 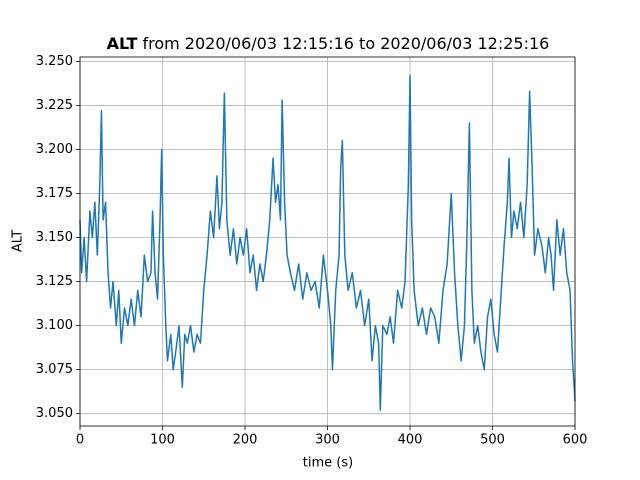 What do you see at coordinates (575, 440) in the screenshot?
I see `x-tick-label: 600` at bounding box center [575, 440].